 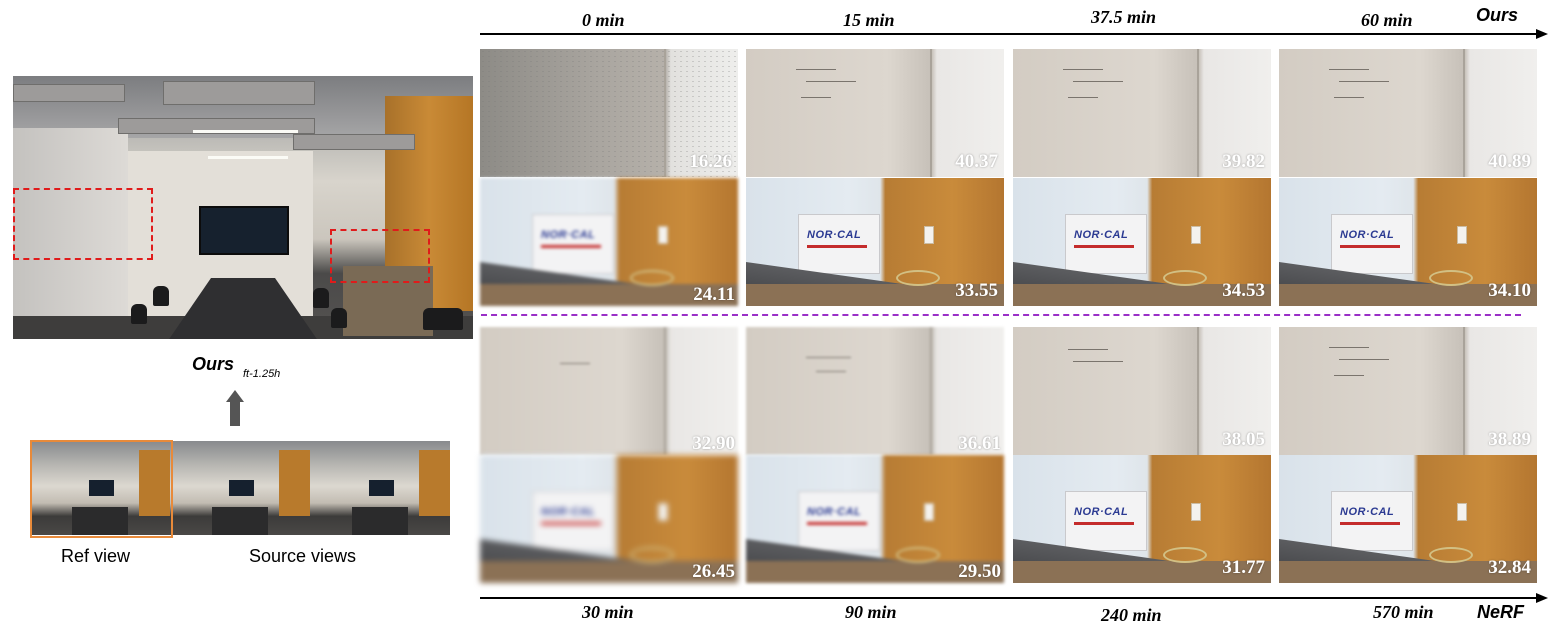 I want to click on psnr-value: 39.82, so click(x=1243, y=161).